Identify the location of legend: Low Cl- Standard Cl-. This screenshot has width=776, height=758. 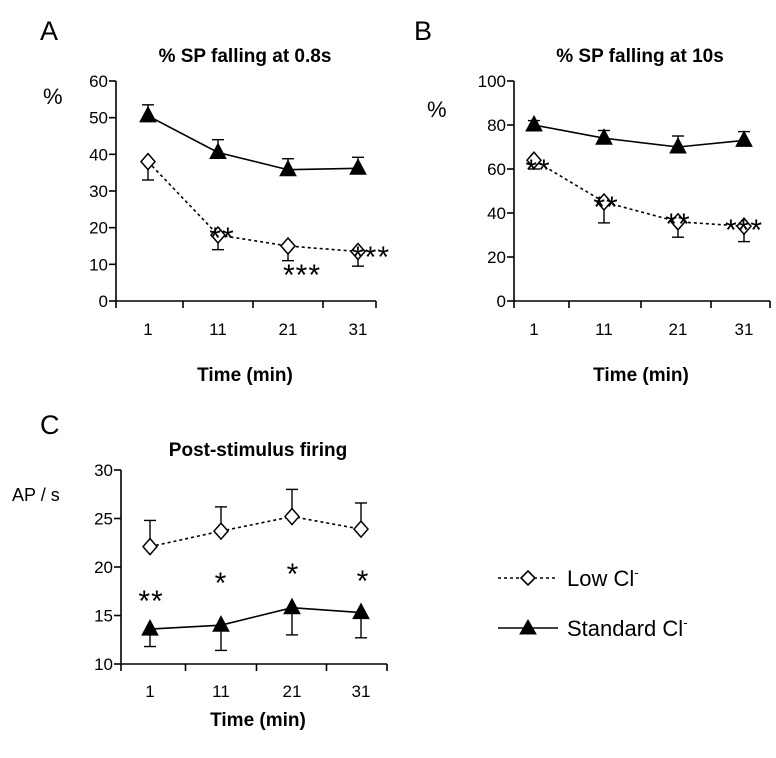
(593, 603).